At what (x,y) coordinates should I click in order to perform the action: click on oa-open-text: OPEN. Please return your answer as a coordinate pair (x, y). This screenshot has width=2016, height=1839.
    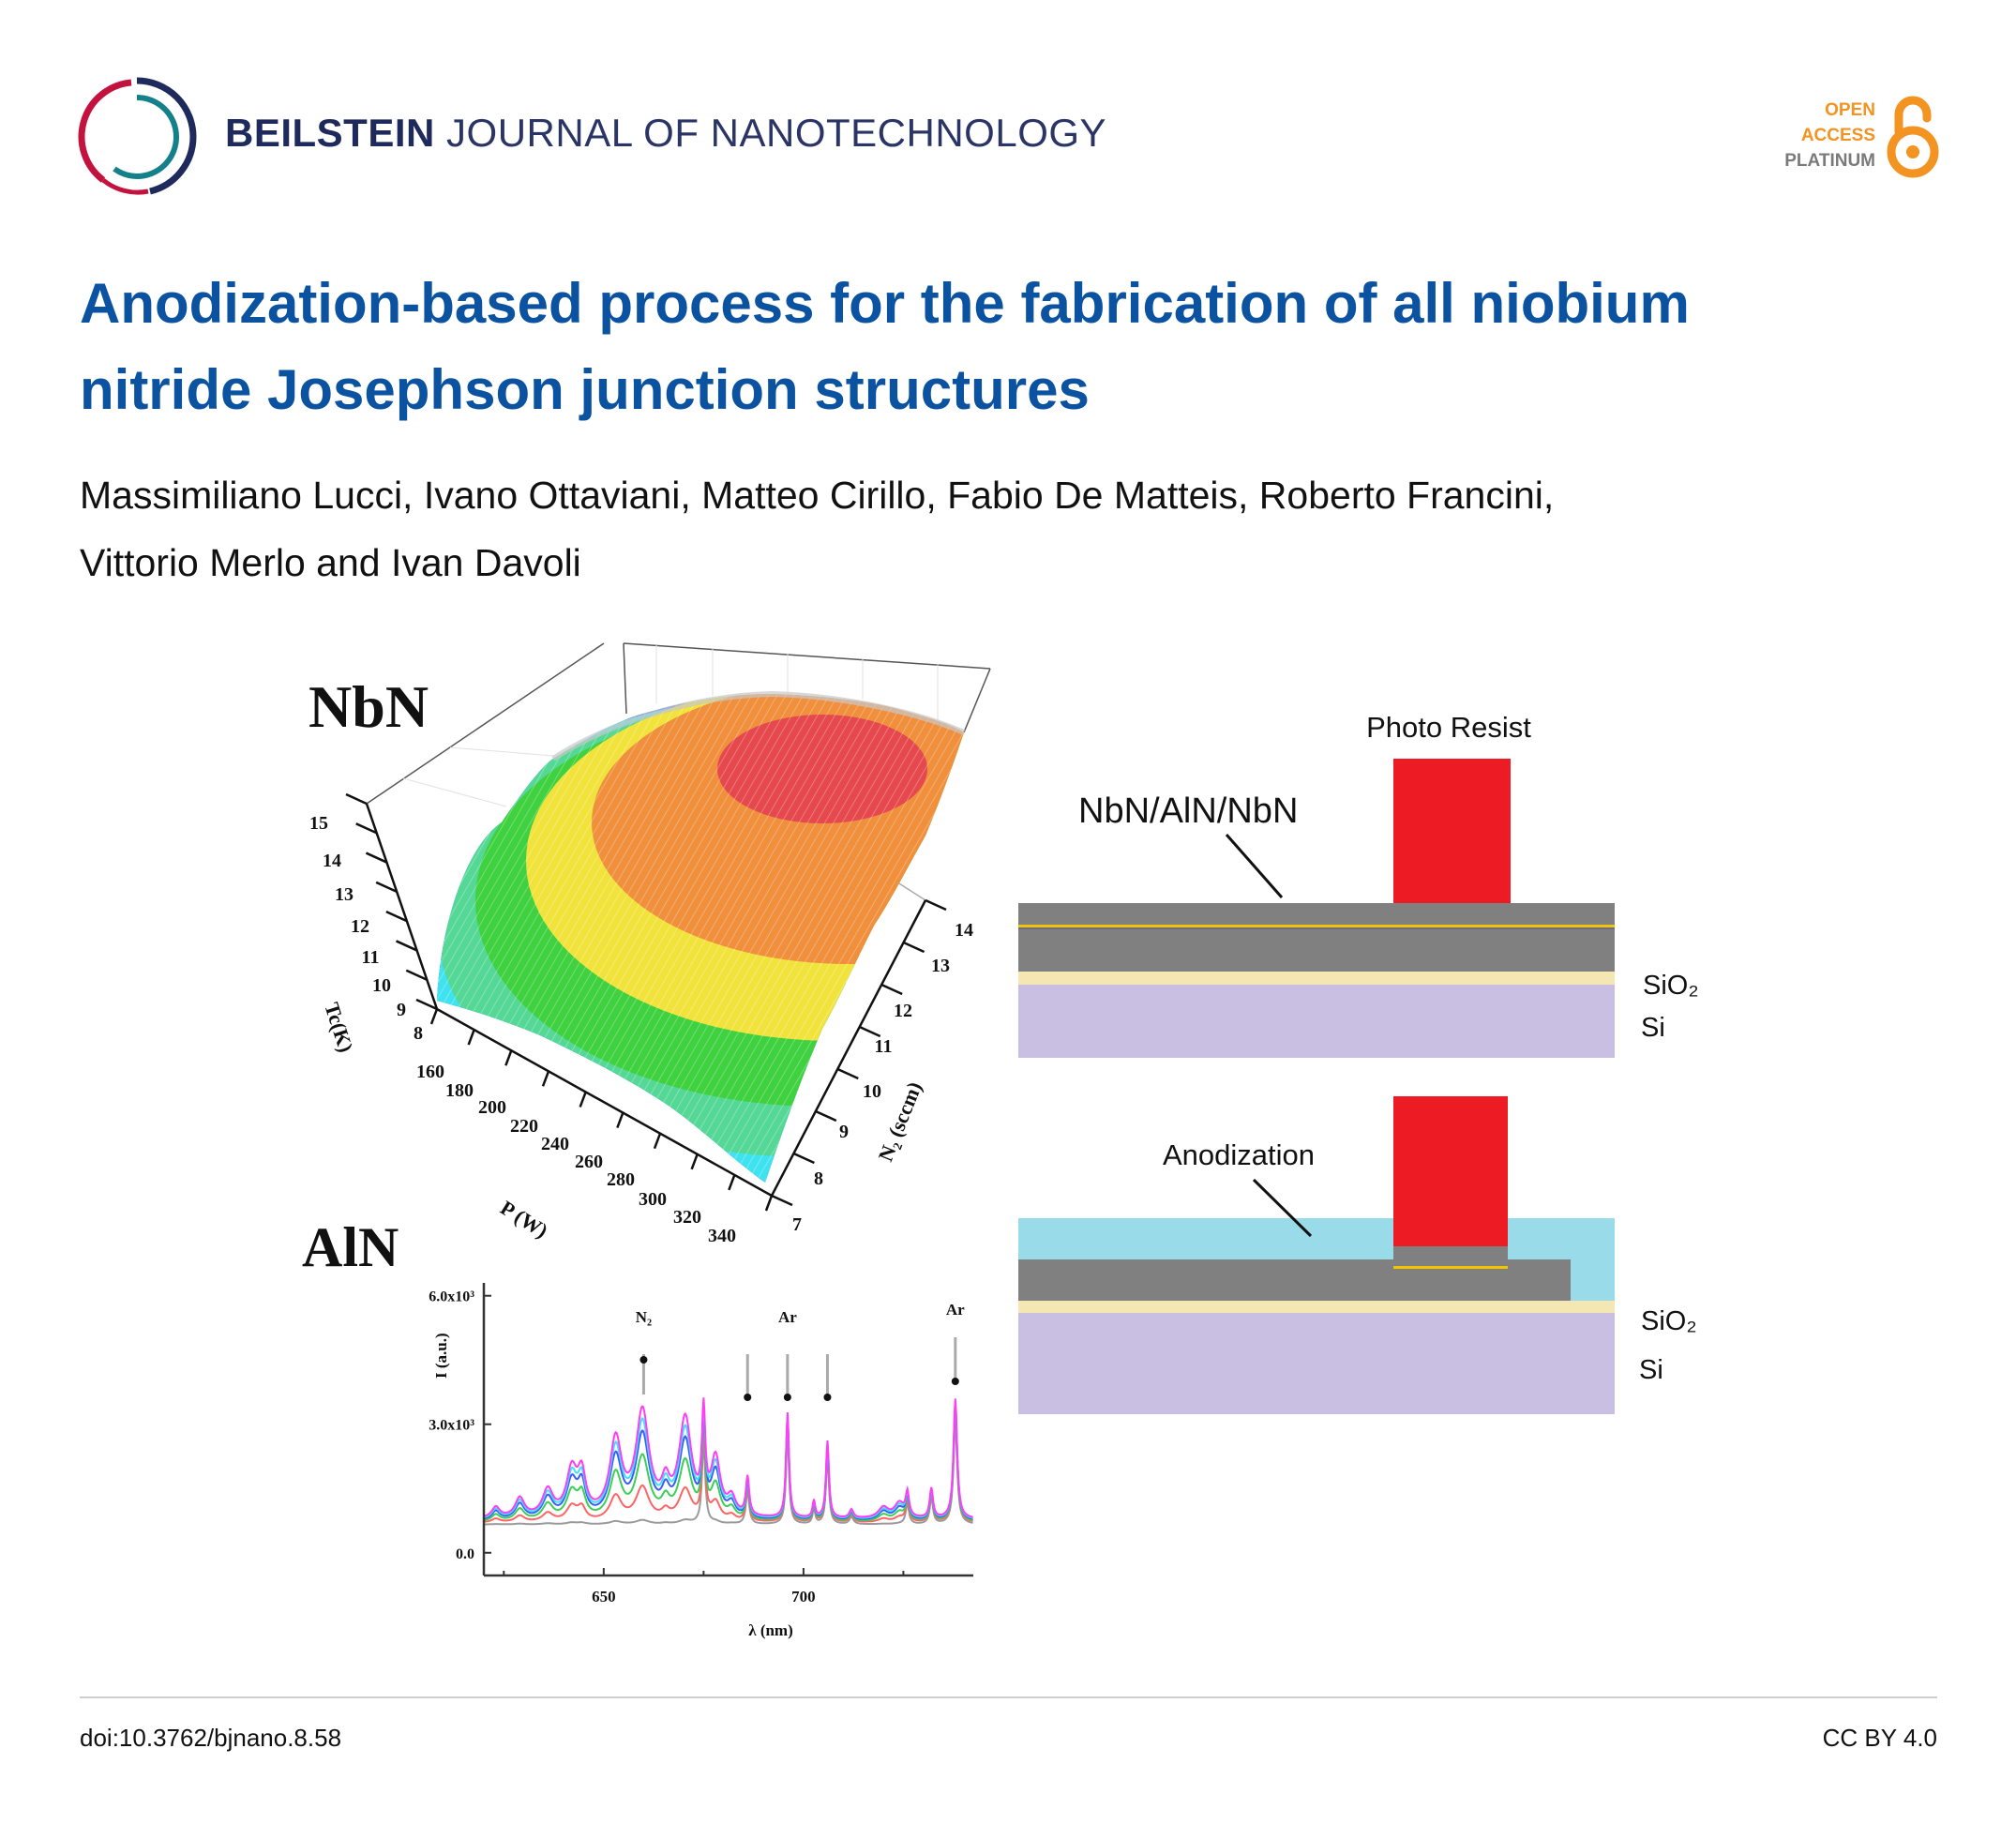
    Looking at the image, I should click on (1850, 110).